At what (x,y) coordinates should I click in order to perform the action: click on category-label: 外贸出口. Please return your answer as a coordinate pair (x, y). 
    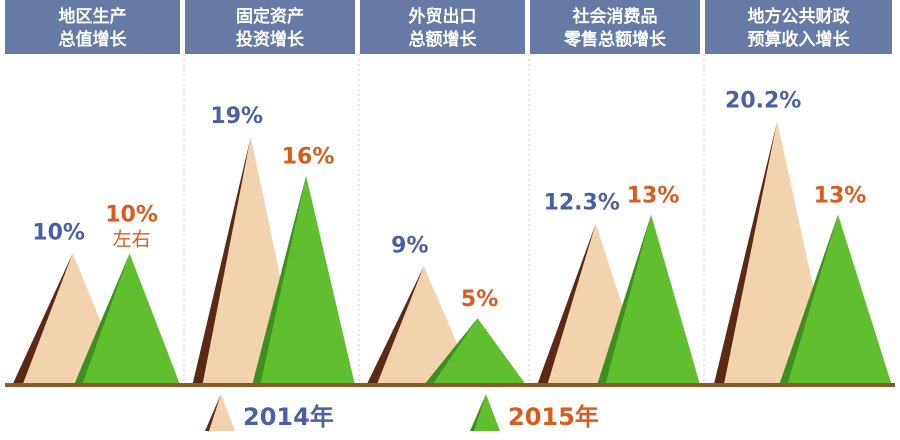
    Looking at the image, I should click on (443, 16).